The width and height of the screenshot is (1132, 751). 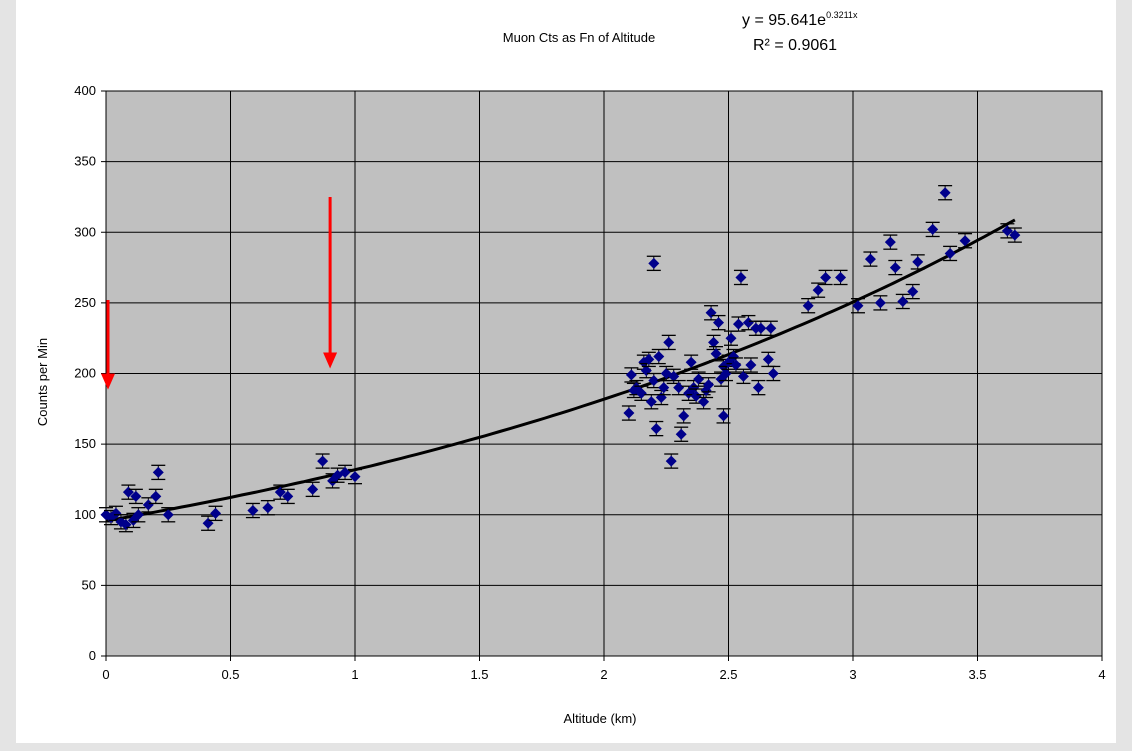 What do you see at coordinates (108, 345) in the screenshot?
I see `red-arrow` at bounding box center [108, 345].